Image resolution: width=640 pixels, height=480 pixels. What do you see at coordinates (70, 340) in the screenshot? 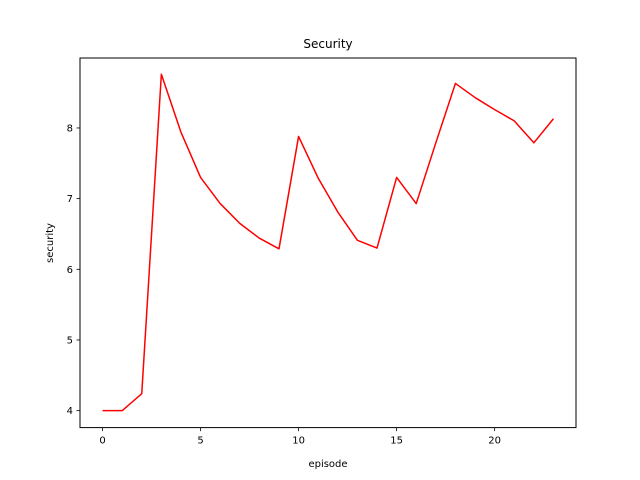
I see `y-tick-label: 5` at bounding box center [70, 340].